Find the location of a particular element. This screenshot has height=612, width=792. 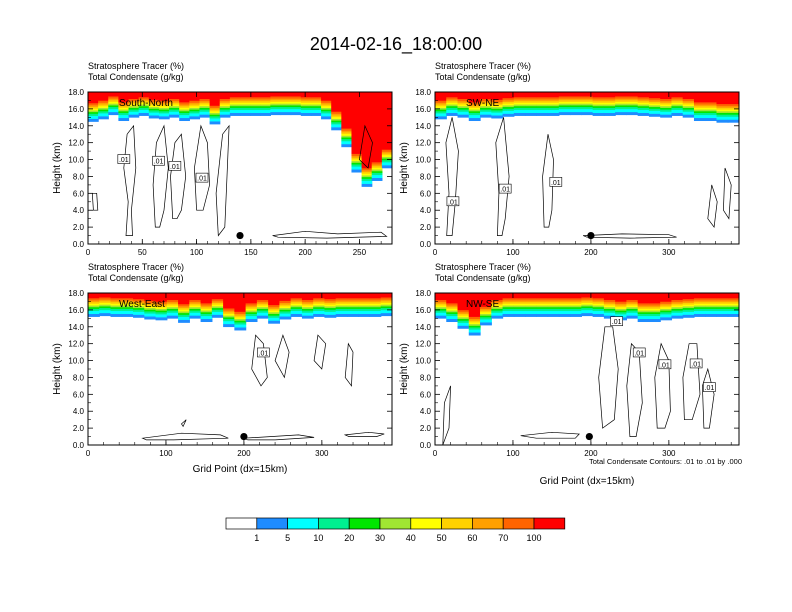

y-tick-label: 0.0 is located at coordinates (79, 244).